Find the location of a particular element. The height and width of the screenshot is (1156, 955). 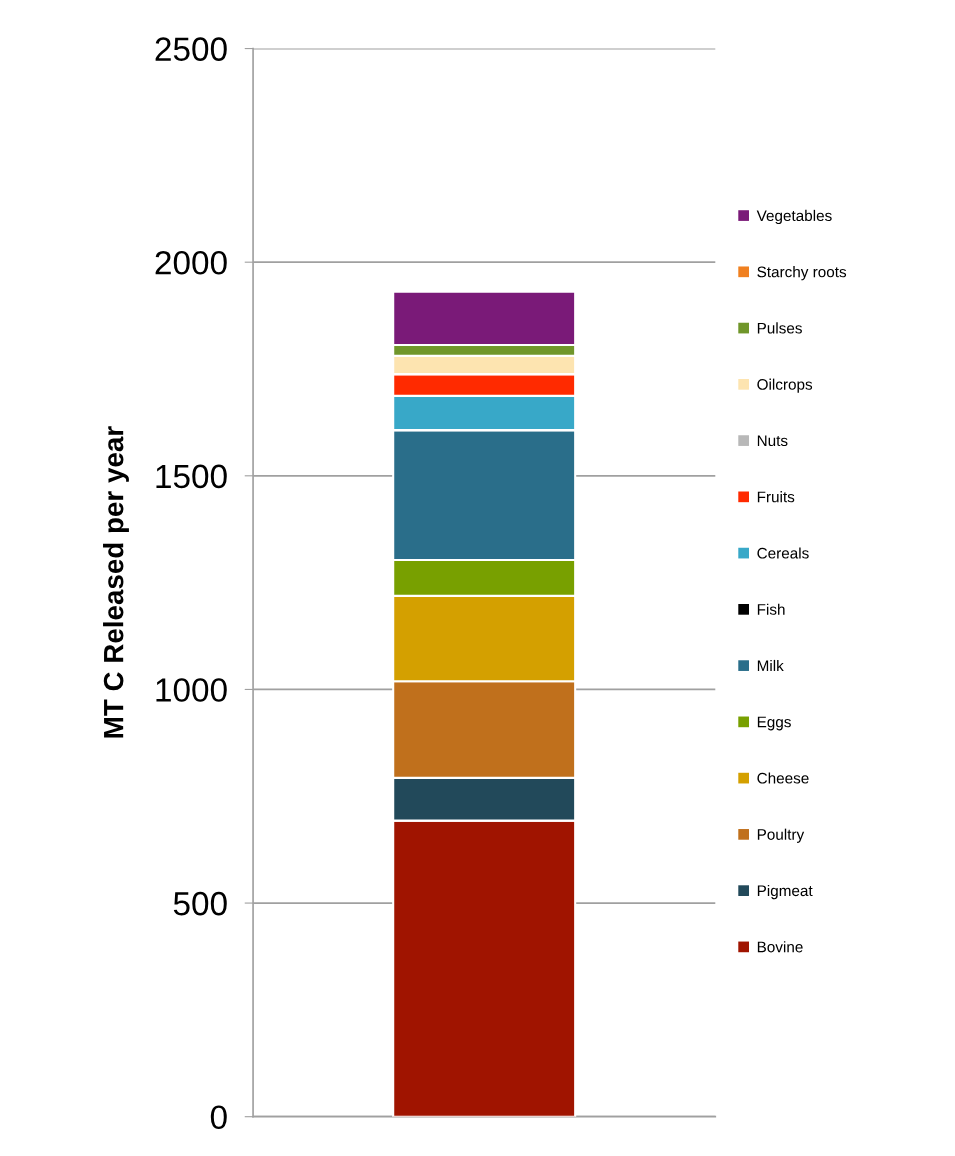

legend-label: Cheese is located at coordinates (783, 778).